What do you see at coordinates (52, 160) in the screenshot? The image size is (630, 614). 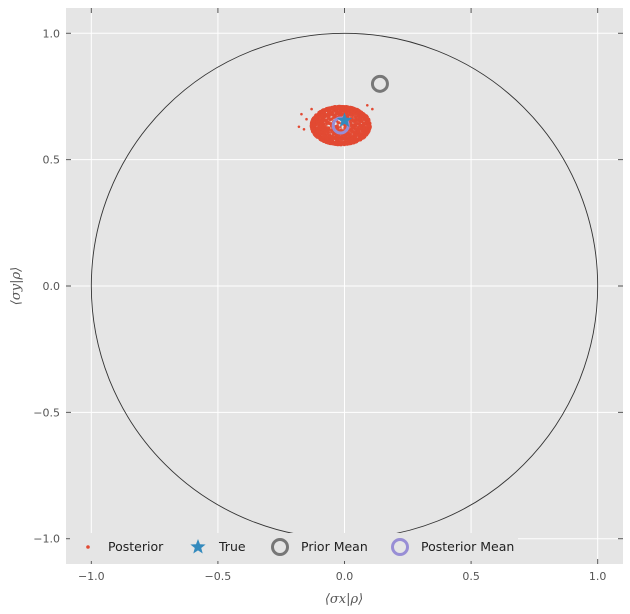 I see `y-tick-label: 0.5` at bounding box center [52, 160].